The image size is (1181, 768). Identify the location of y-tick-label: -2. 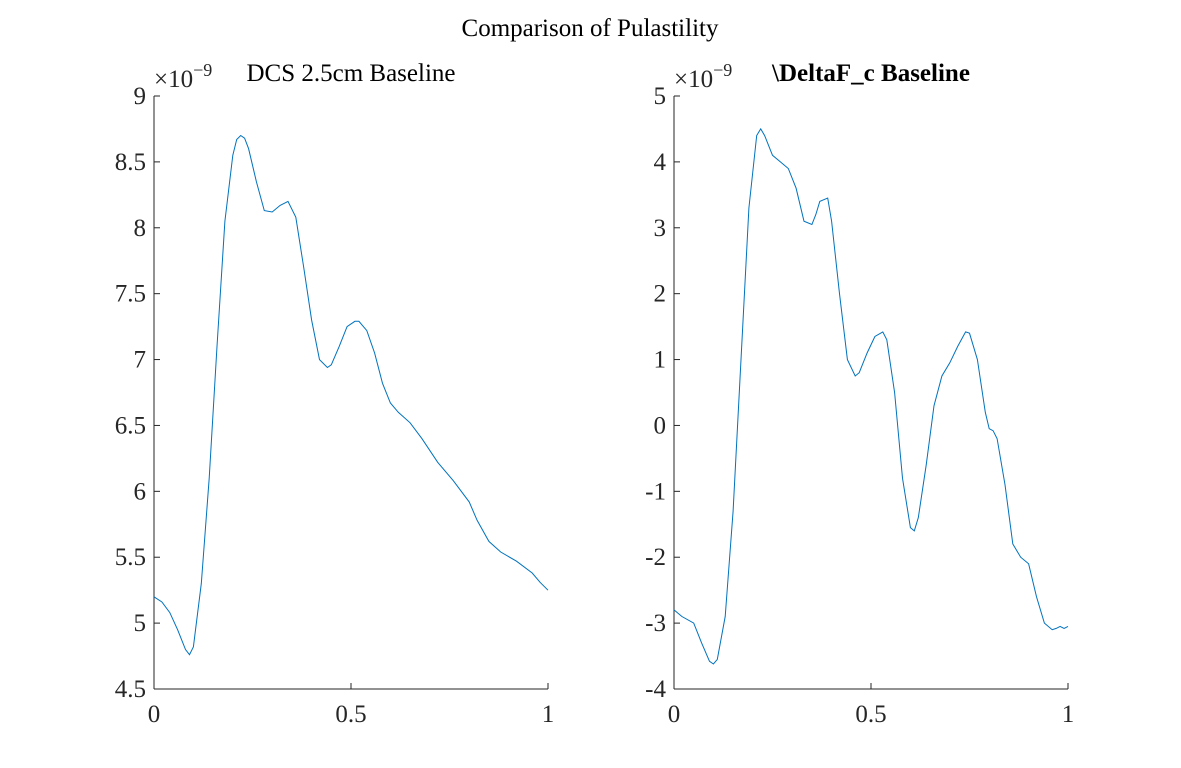
(655, 557).